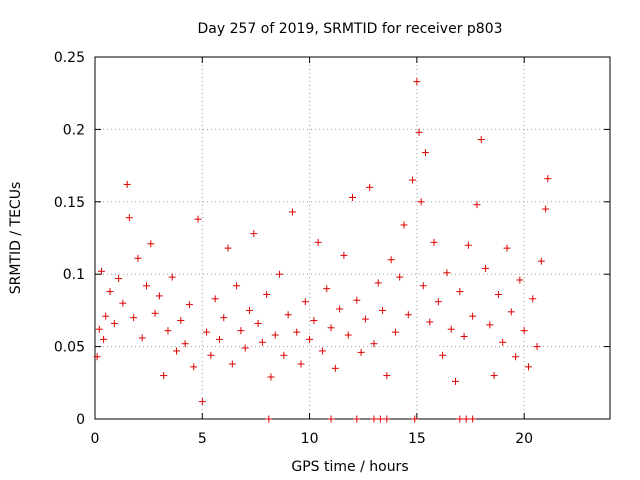 This screenshot has height=480, width=640. What do you see at coordinates (80, 420) in the screenshot?
I see `y-tick-label: 0` at bounding box center [80, 420].